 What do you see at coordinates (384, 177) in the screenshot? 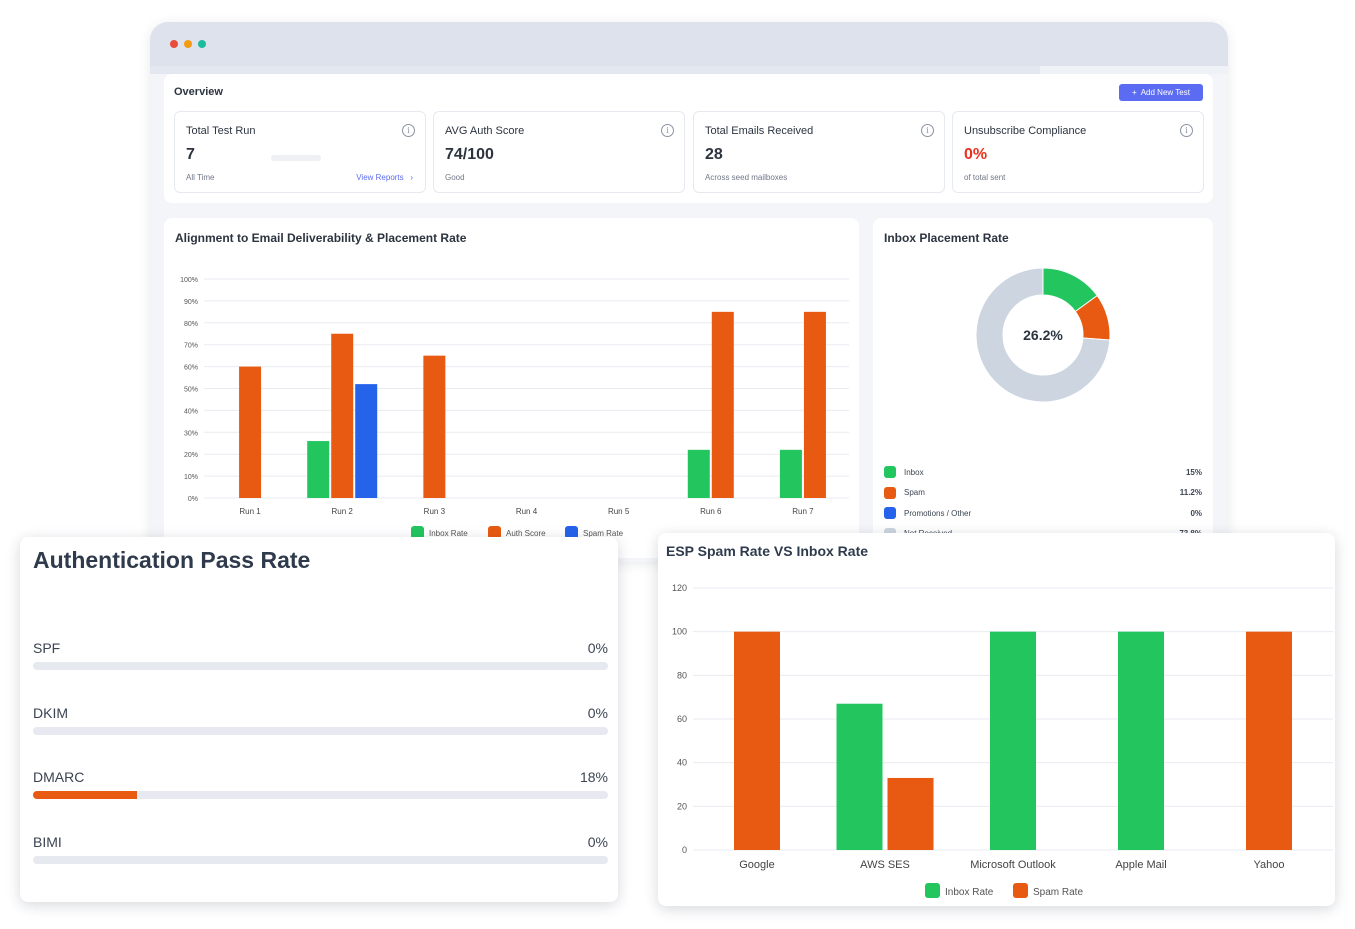
I see `view-reports-link: View Reports ›` at bounding box center [384, 177].